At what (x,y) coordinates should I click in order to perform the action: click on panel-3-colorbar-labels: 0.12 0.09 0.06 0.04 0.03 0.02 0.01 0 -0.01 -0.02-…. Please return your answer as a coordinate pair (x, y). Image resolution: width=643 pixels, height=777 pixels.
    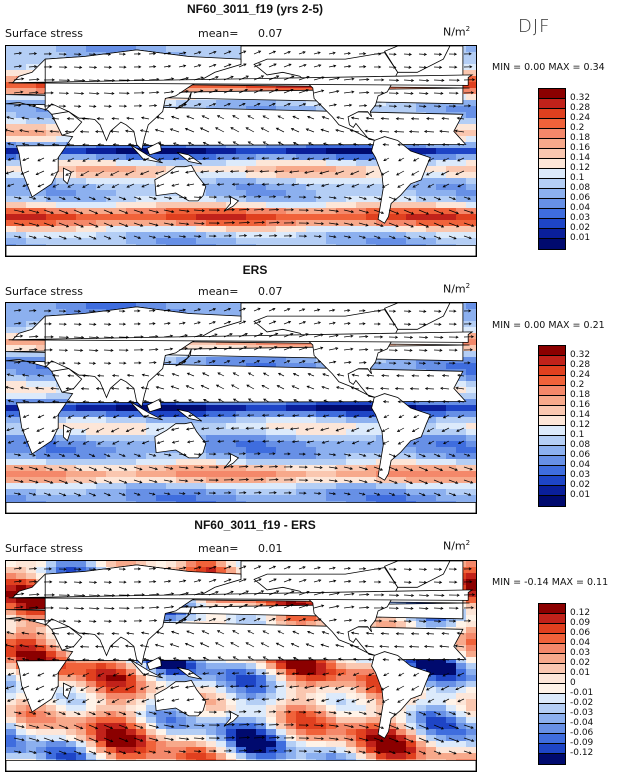
    Looking at the image, I should click on (581, 683).